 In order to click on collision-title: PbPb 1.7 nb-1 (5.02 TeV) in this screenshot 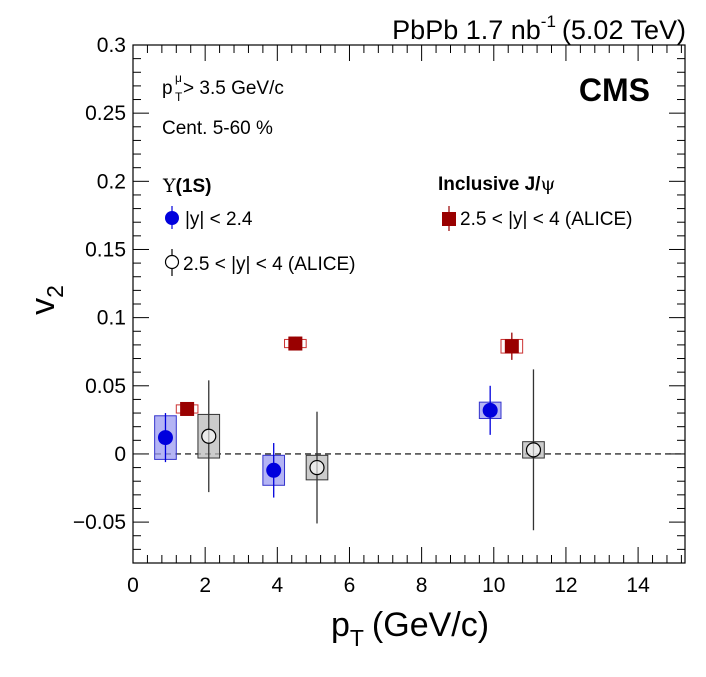, I will do `click(539, 28)`.